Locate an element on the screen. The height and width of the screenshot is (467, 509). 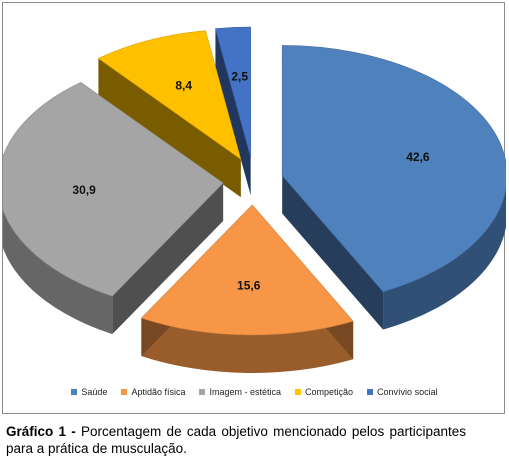
caption-label: Gráfico 1 - is located at coordinates (41, 431).